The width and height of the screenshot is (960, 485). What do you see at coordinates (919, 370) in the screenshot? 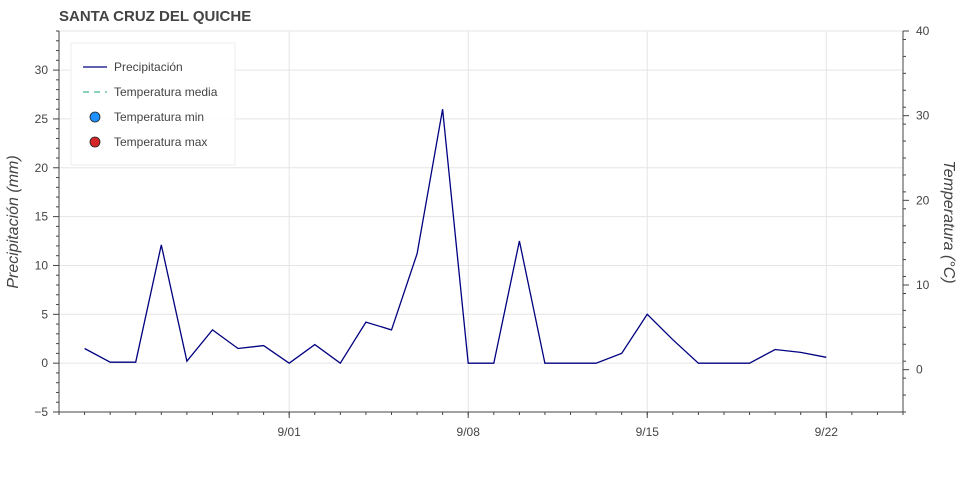
I see `y2-tick-label: 0` at bounding box center [919, 370].